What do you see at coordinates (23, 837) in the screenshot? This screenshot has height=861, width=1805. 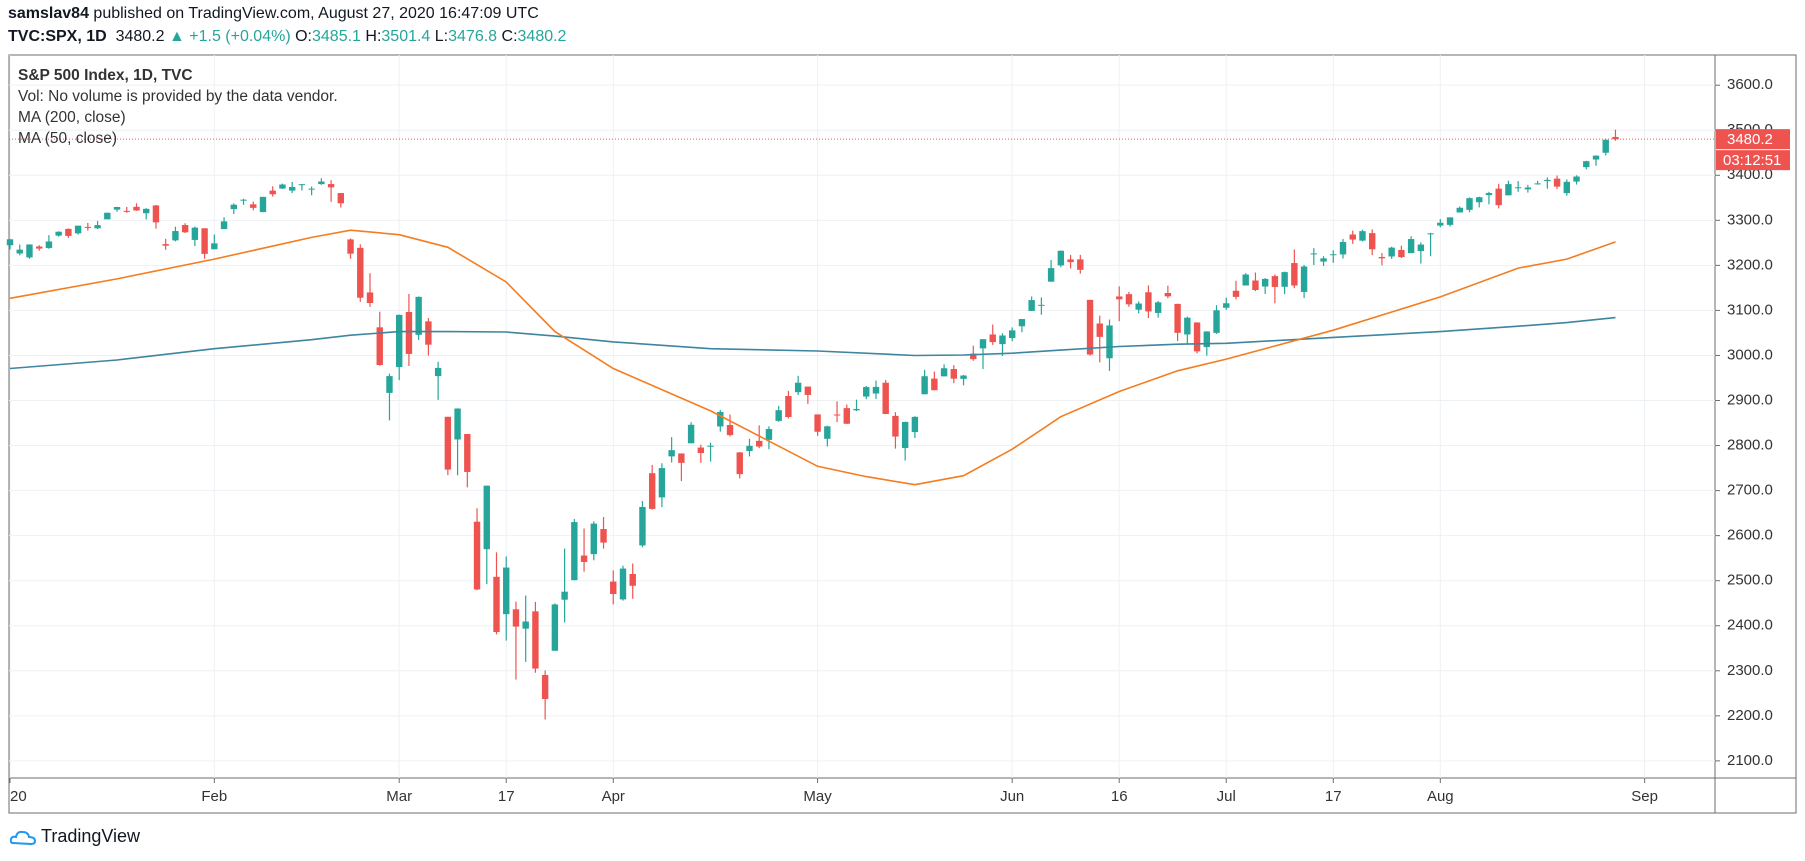 I see `logo-icon` at bounding box center [23, 837].